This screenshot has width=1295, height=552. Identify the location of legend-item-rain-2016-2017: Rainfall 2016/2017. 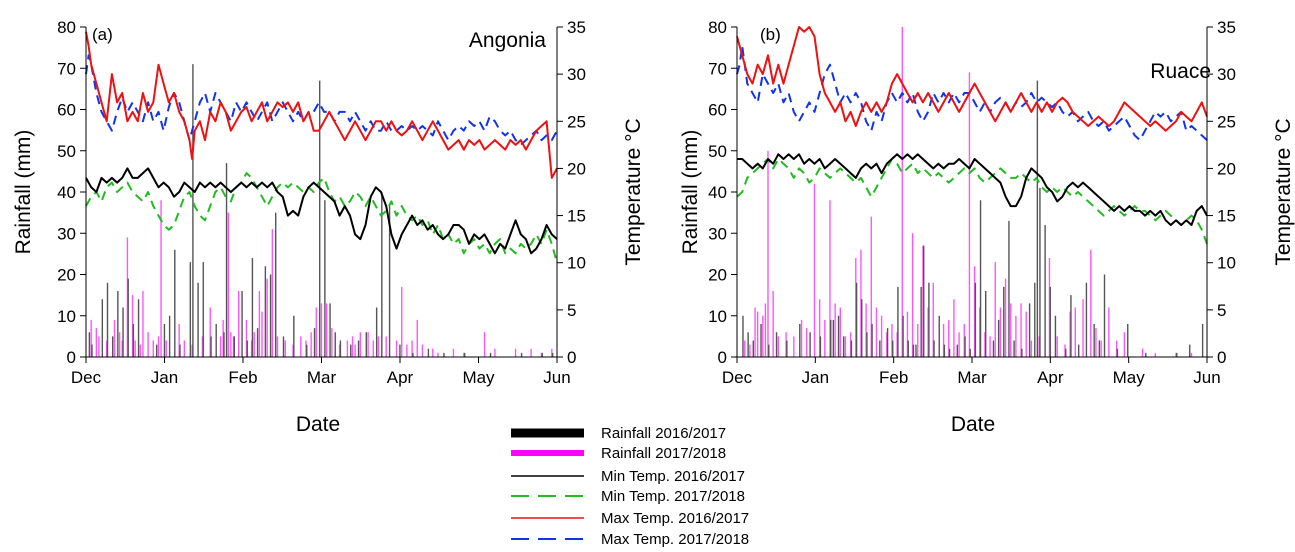
(618, 433).